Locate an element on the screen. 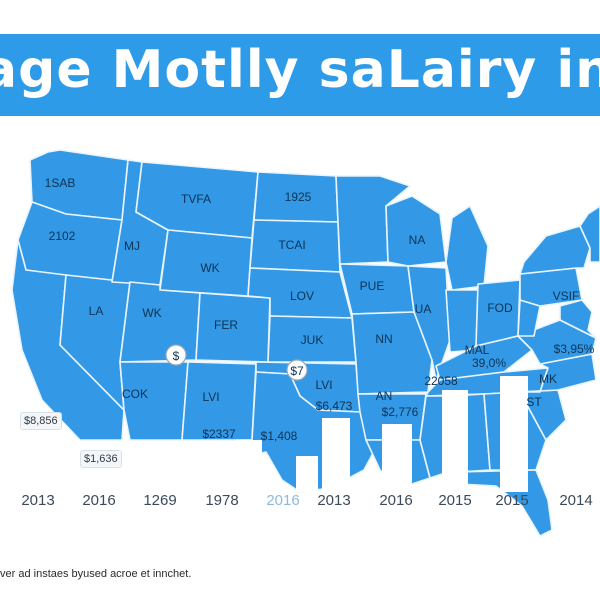  map-label: VSIF is located at coordinates (566, 296).